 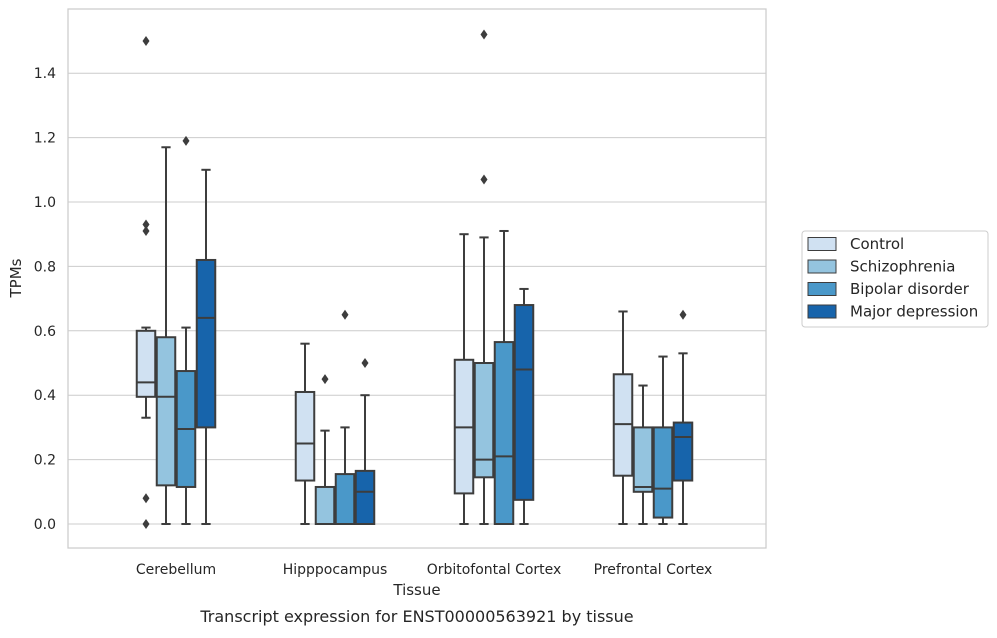 What do you see at coordinates (16, 278) in the screenshot?
I see `y-axis-title: TPMs` at bounding box center [16, 278].